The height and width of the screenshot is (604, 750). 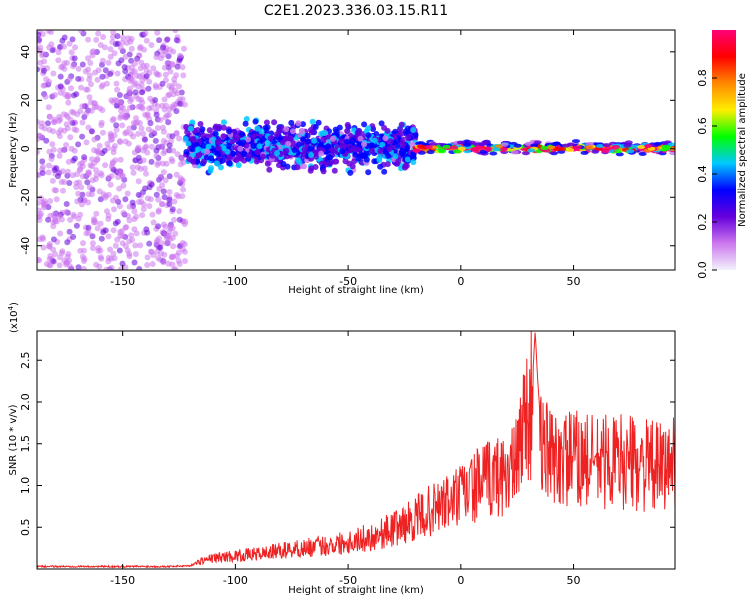 I want to click on colorbar-tick-label: 0.0, so click(x=702, y=270).